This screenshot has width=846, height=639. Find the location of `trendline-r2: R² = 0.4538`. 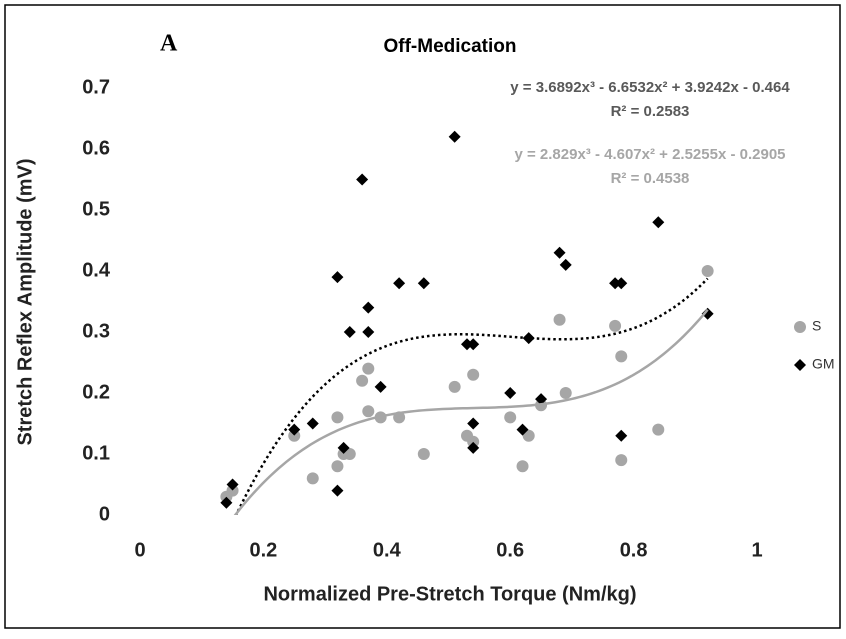

trendline-r2: R² = 0.4538 is located at coordinates (650, 178).